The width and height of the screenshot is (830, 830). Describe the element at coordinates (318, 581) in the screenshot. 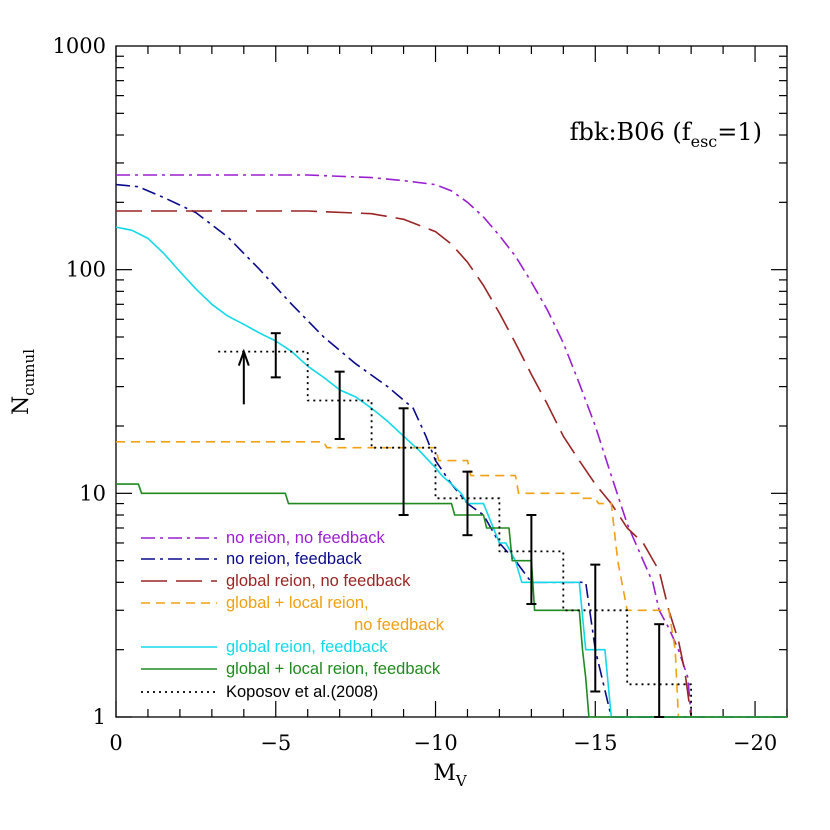

I see `legend-label: global reion, no feedback` at that location.